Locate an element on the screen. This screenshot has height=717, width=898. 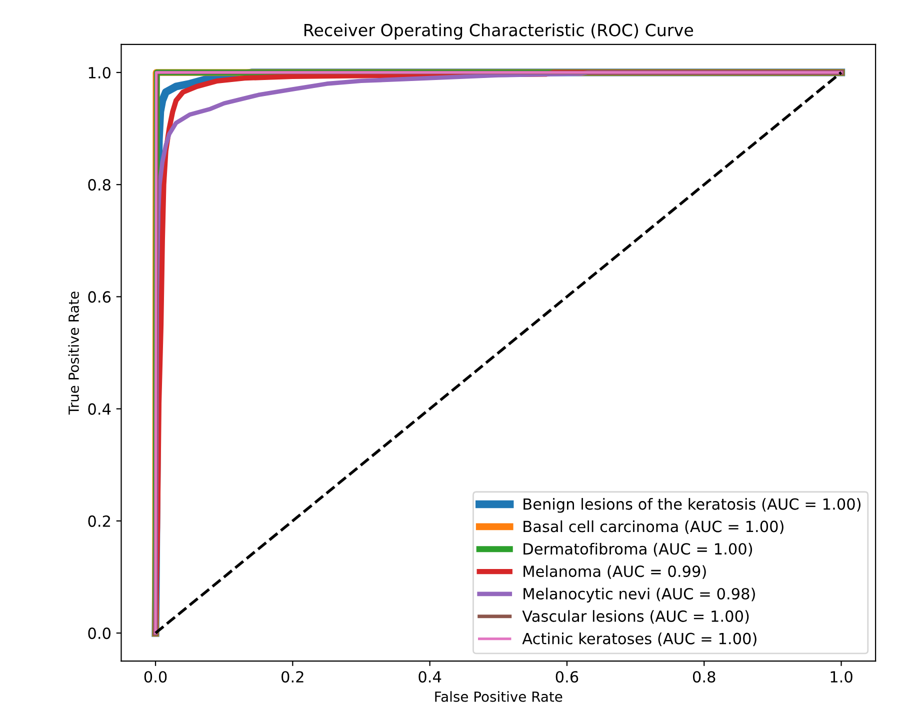
y-tick-label: 0.2 is located at coordinates (99, 521).